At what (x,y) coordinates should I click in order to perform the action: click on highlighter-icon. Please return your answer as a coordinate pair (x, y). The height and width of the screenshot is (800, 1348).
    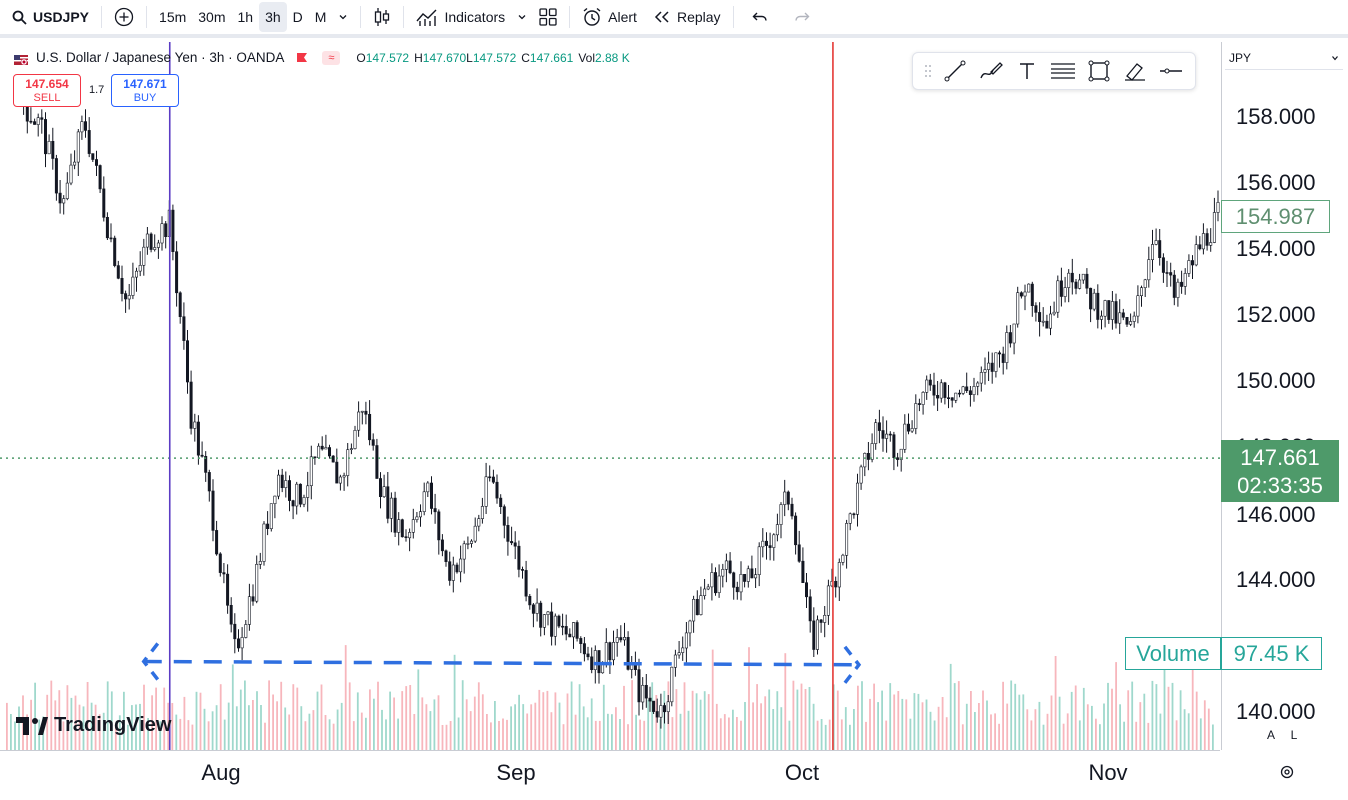
    Looking at the image, I should click on (1135, 71).